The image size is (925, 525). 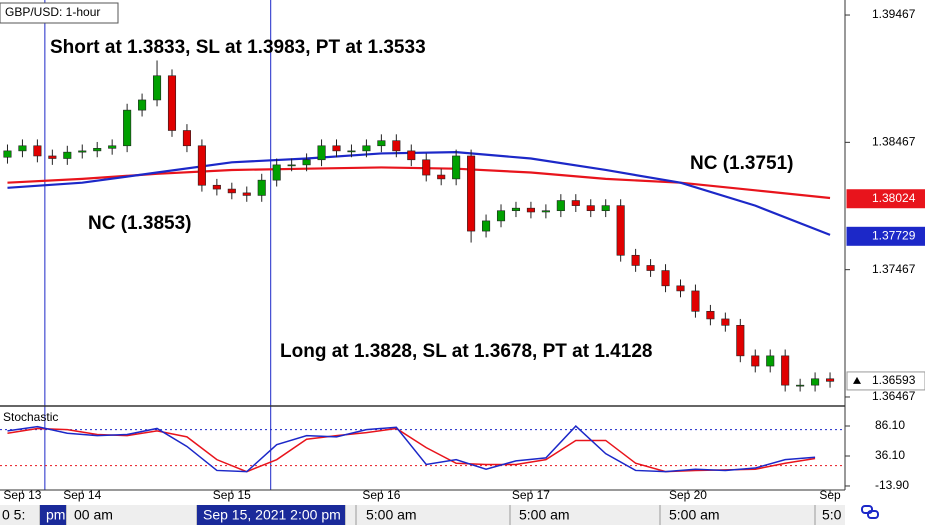 I want to click on time-axis-label: Sep 15, 2021 2:00 pm, so click(x=272, y=515).